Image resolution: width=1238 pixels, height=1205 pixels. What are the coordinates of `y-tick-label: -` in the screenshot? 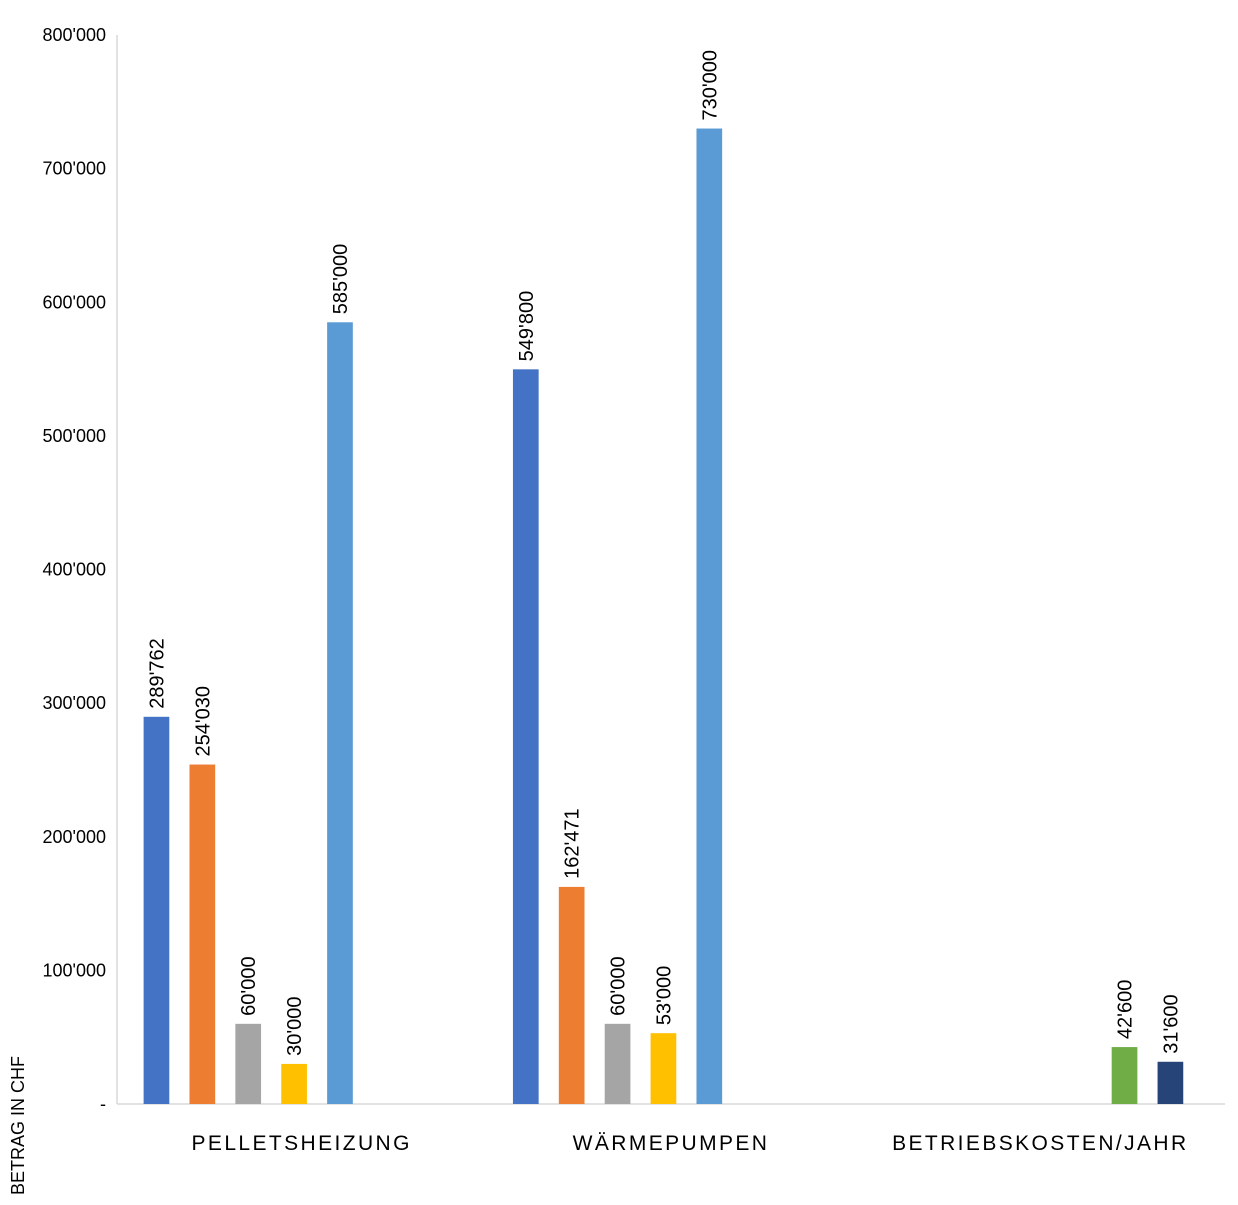 It's located at (103, 1104).